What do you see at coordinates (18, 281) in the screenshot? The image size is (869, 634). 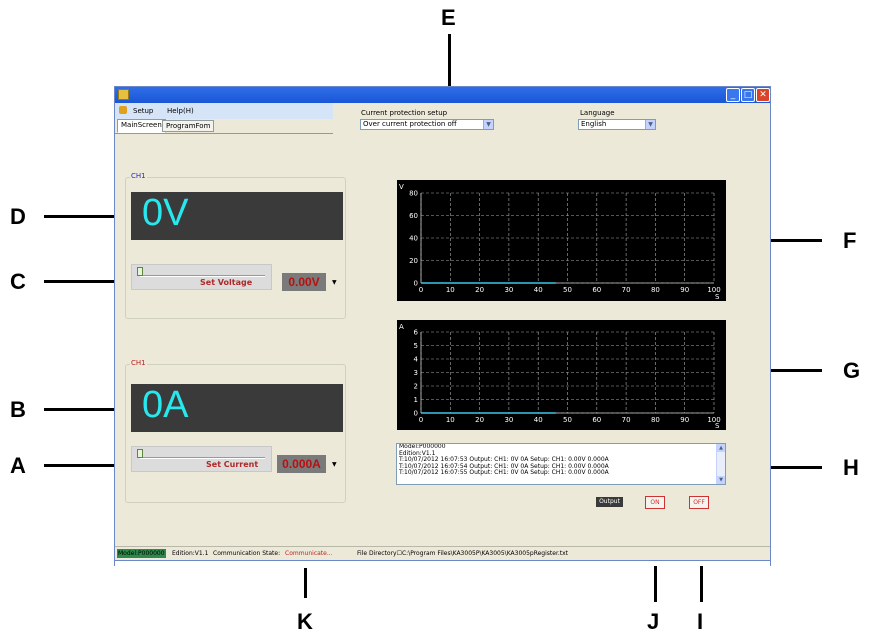 I see `callout-c: C` at bounding box center [18, 281].